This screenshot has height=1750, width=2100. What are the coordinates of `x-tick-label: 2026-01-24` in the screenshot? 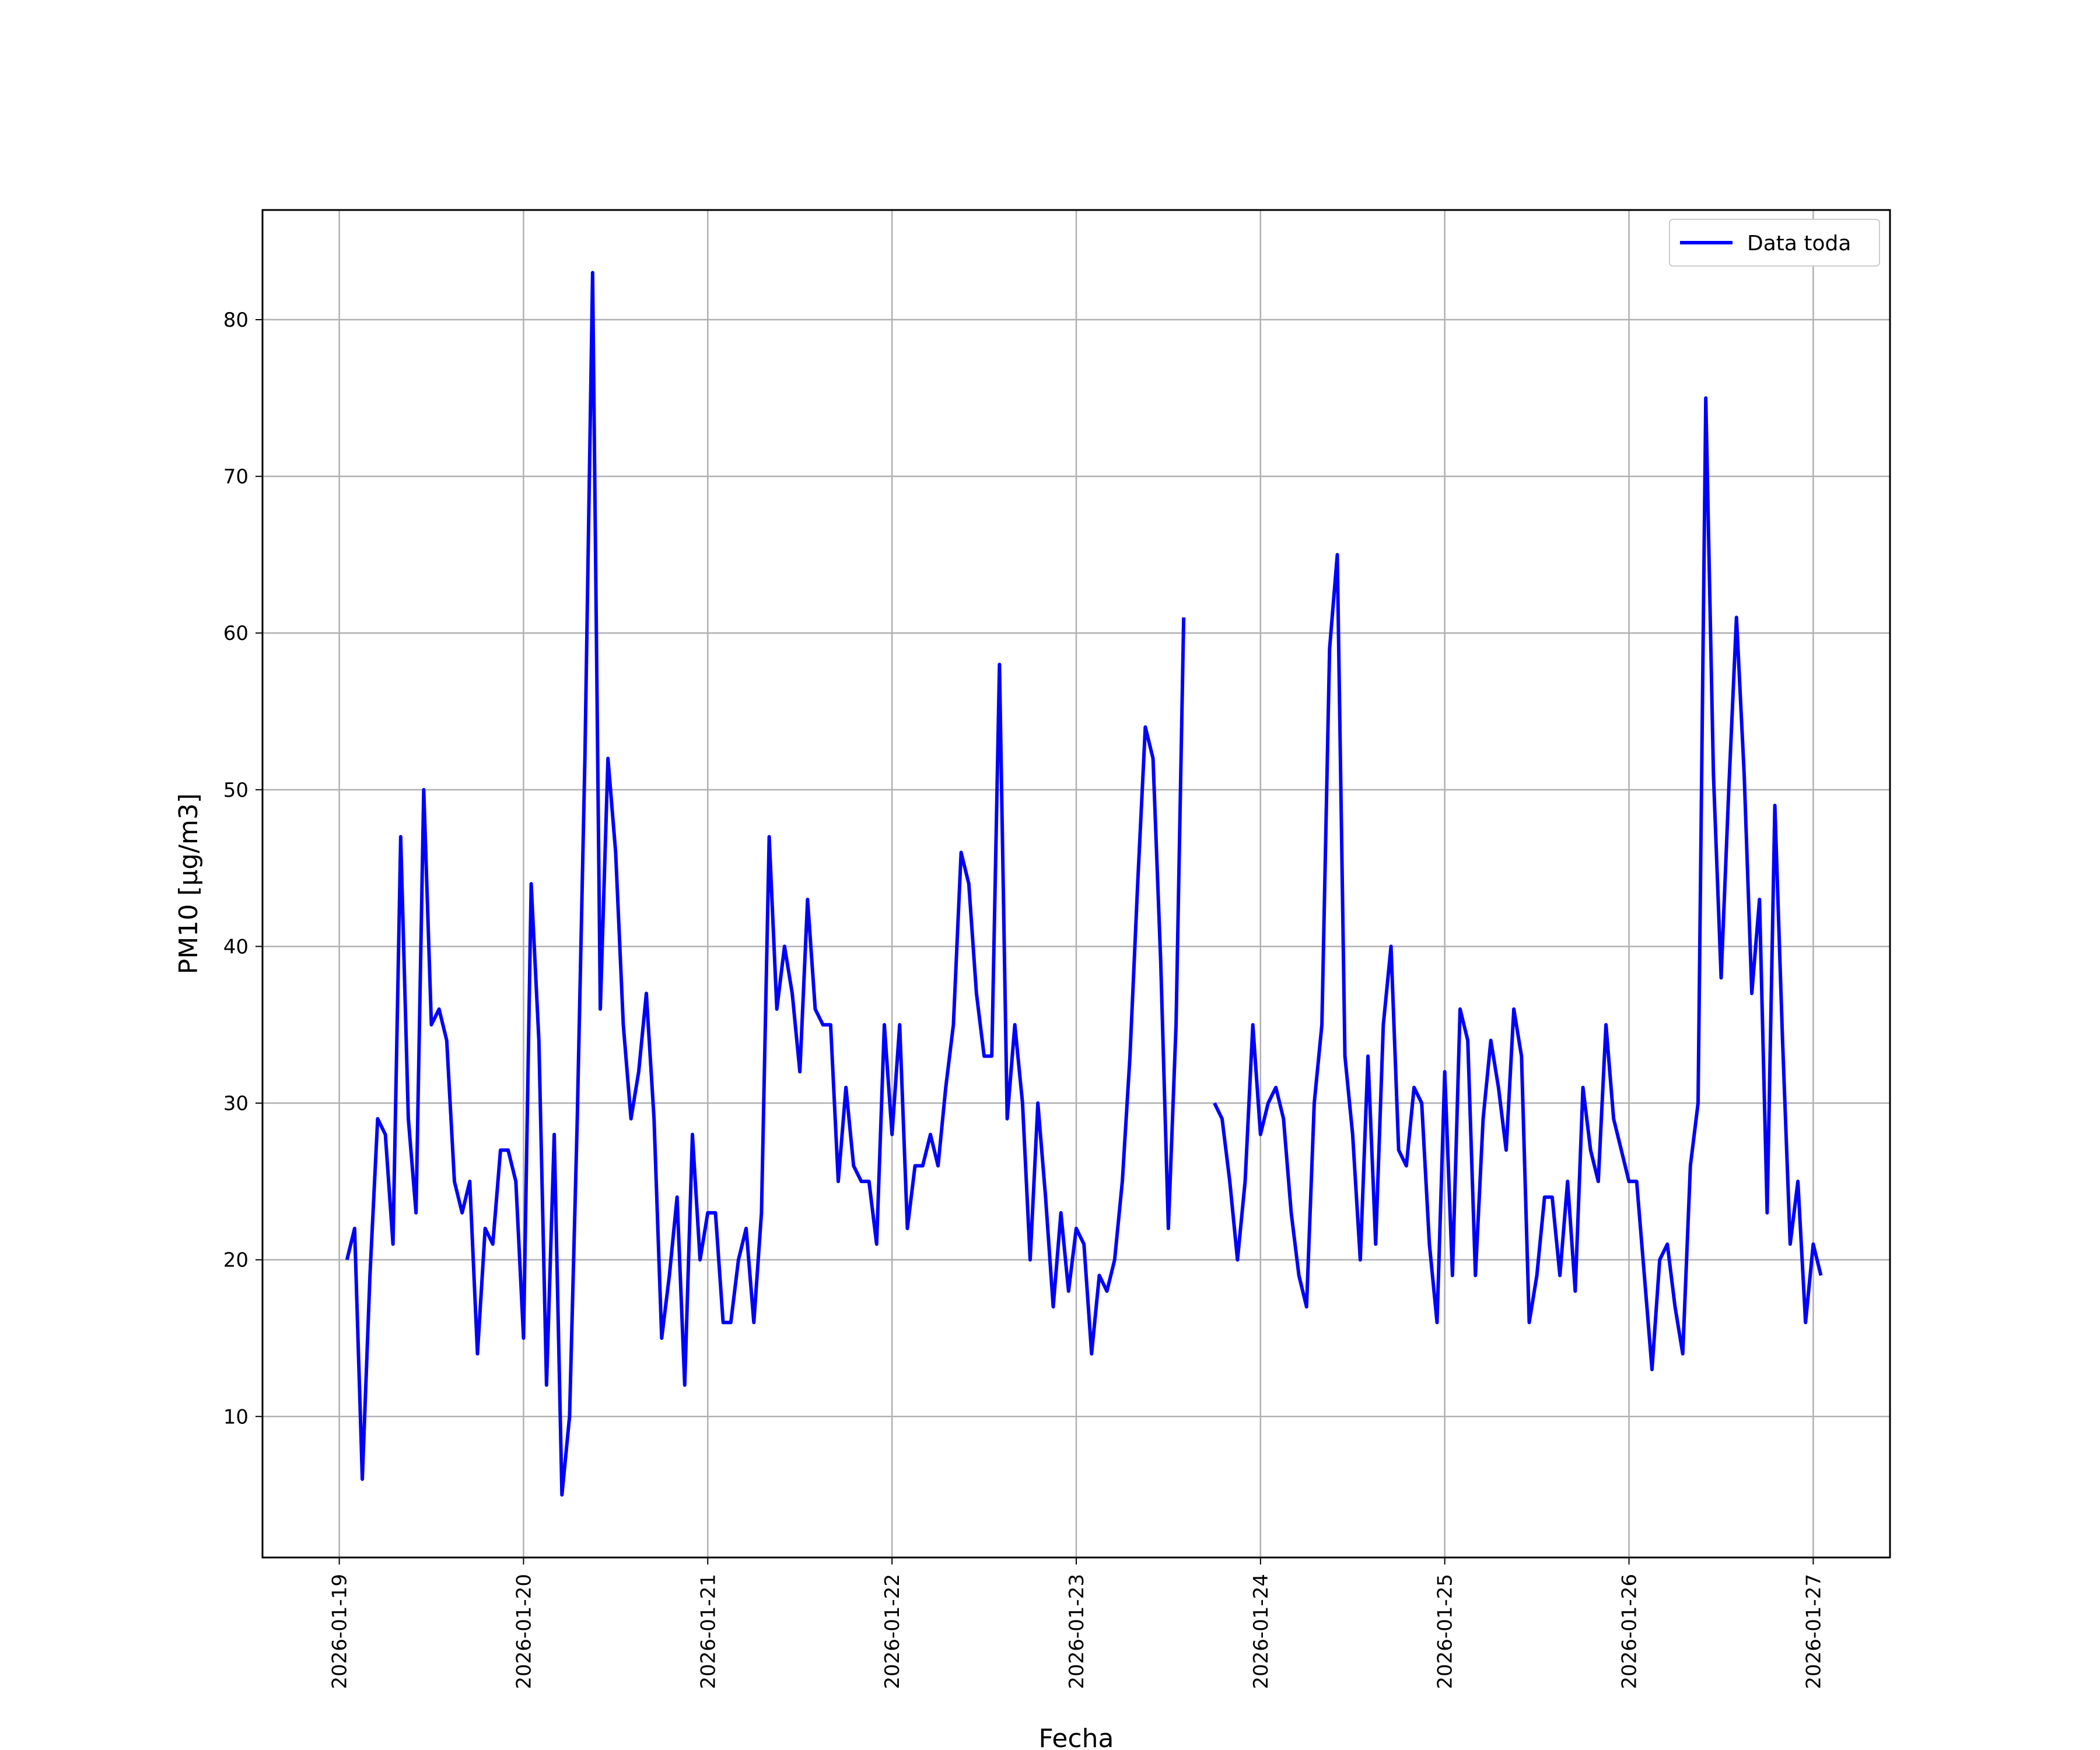 It's located at (1261, 1631).